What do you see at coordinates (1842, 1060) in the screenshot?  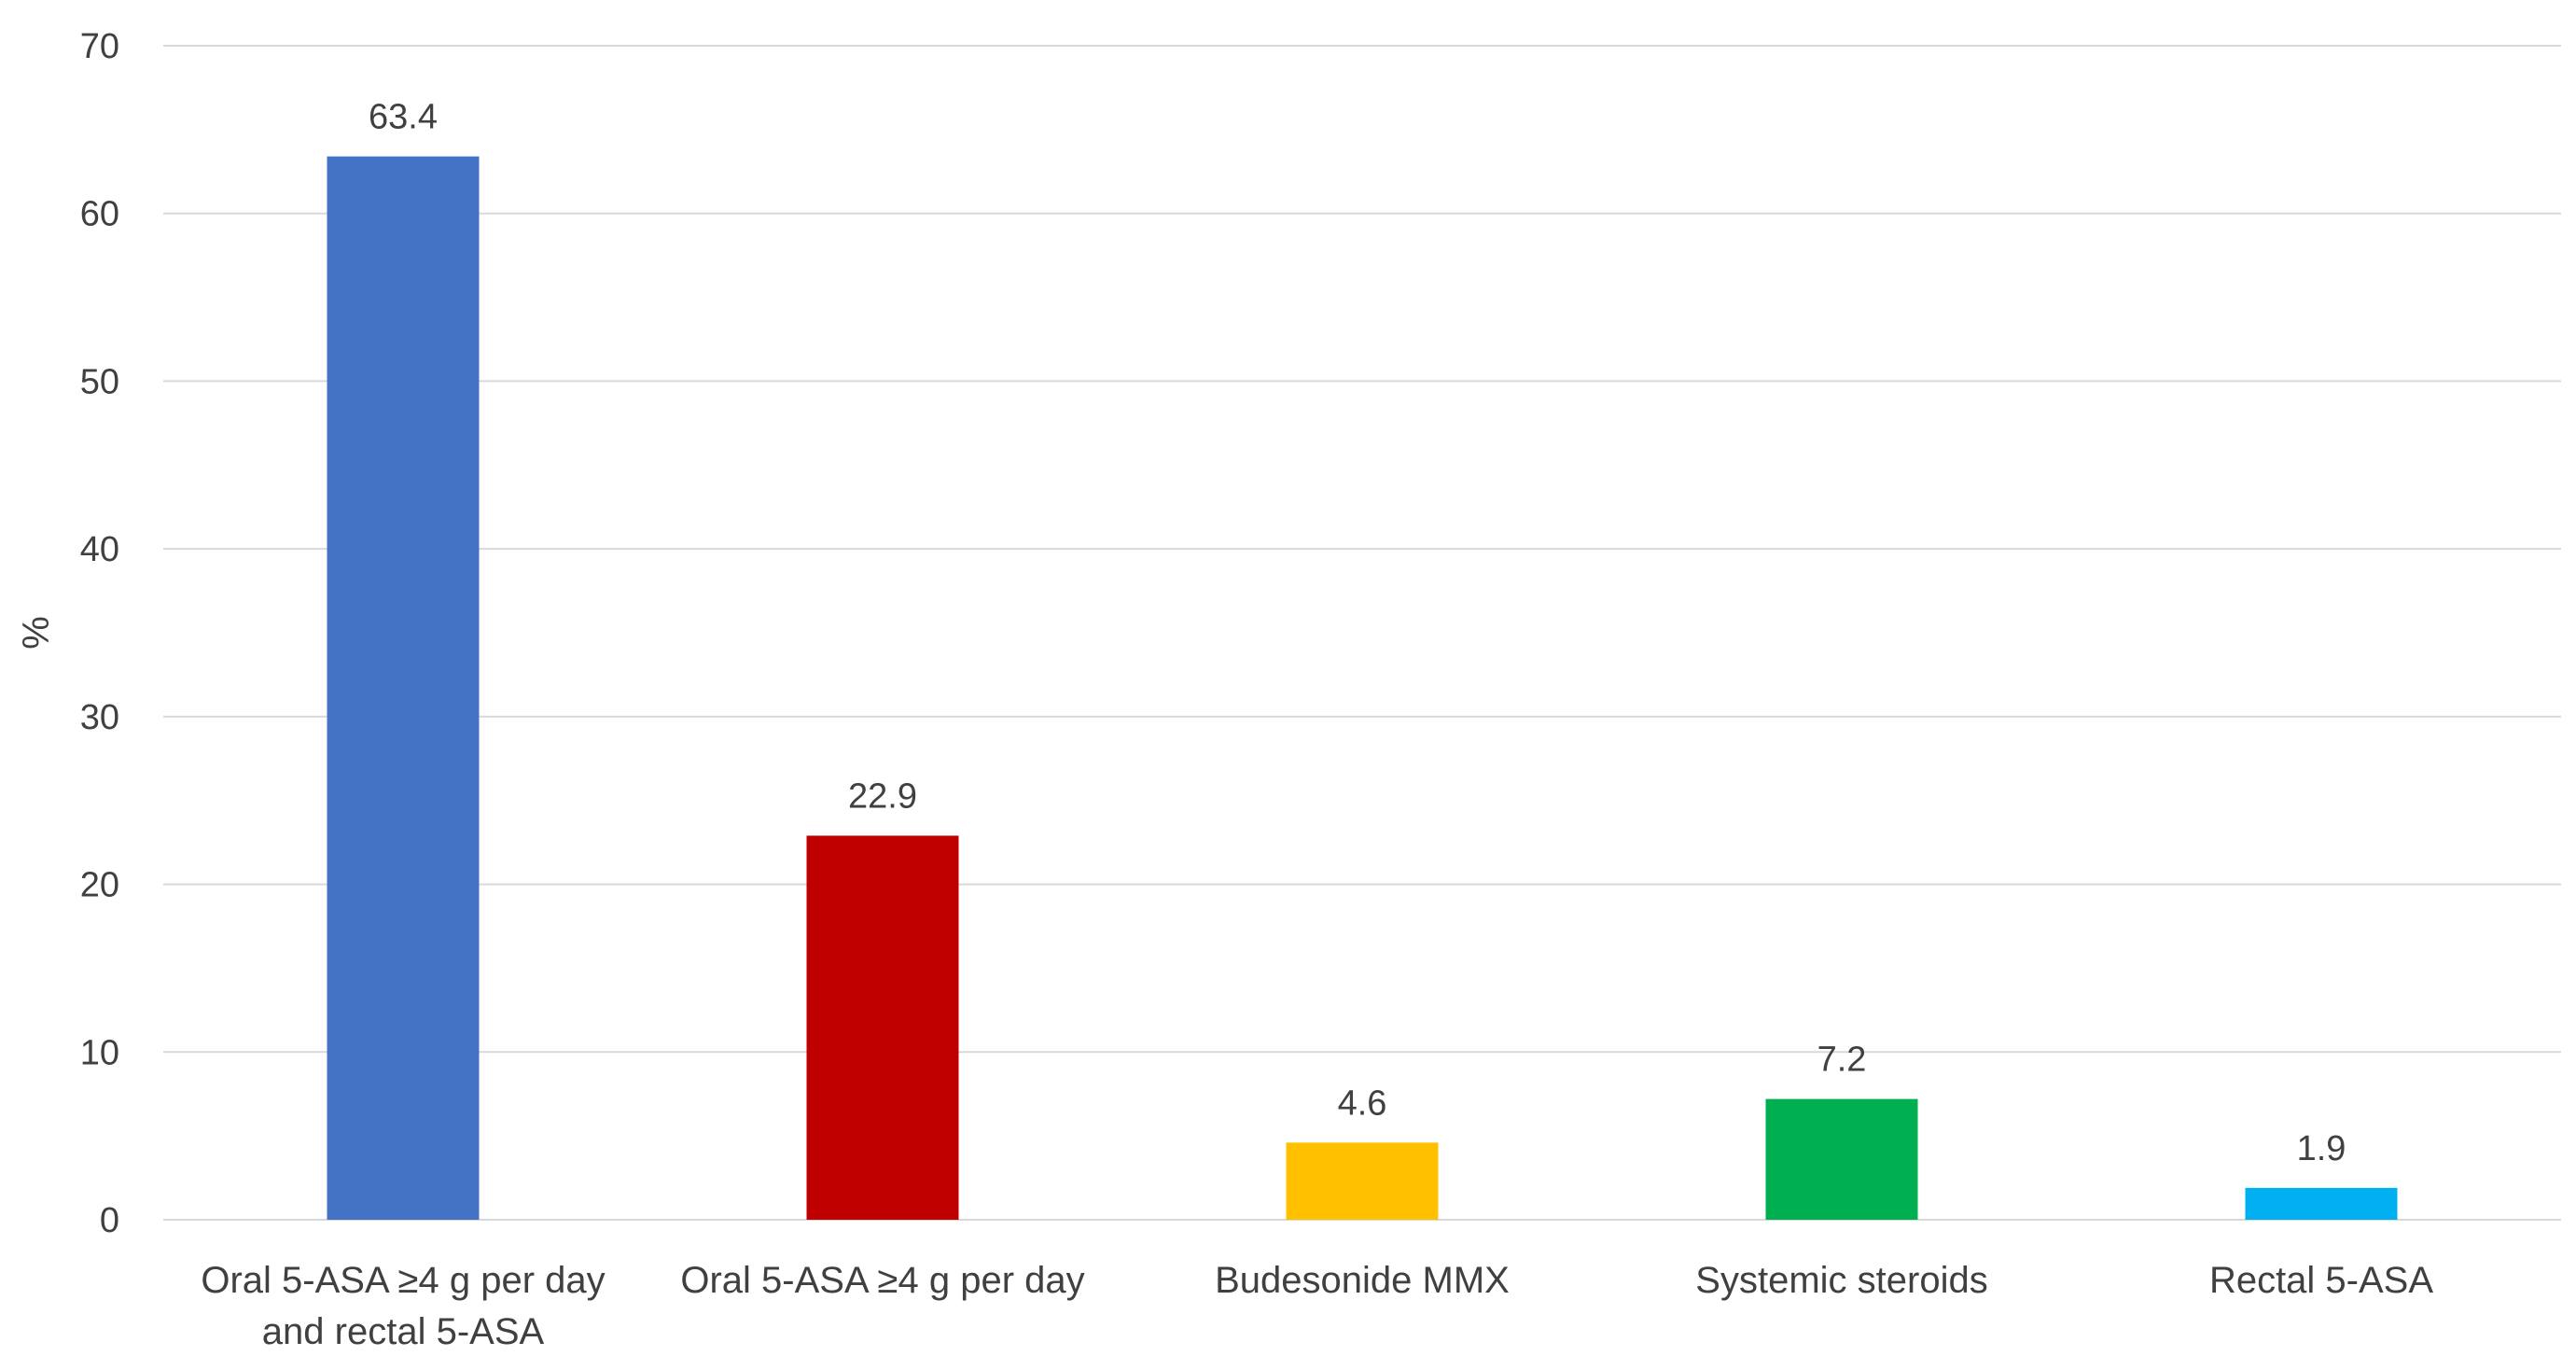 I see `data-label: 7.2` at bounding box center [1842, 1060].